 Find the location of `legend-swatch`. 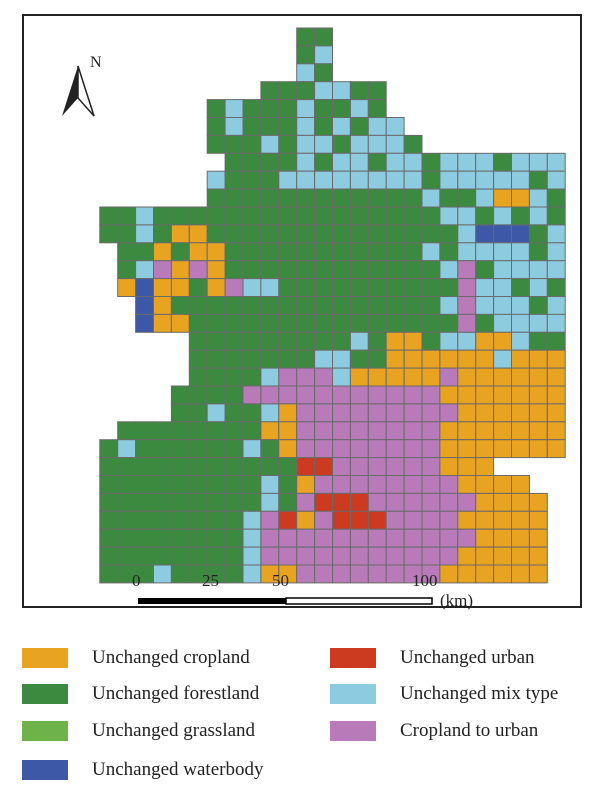

legend-swatch is located at coordinates (353, 694).